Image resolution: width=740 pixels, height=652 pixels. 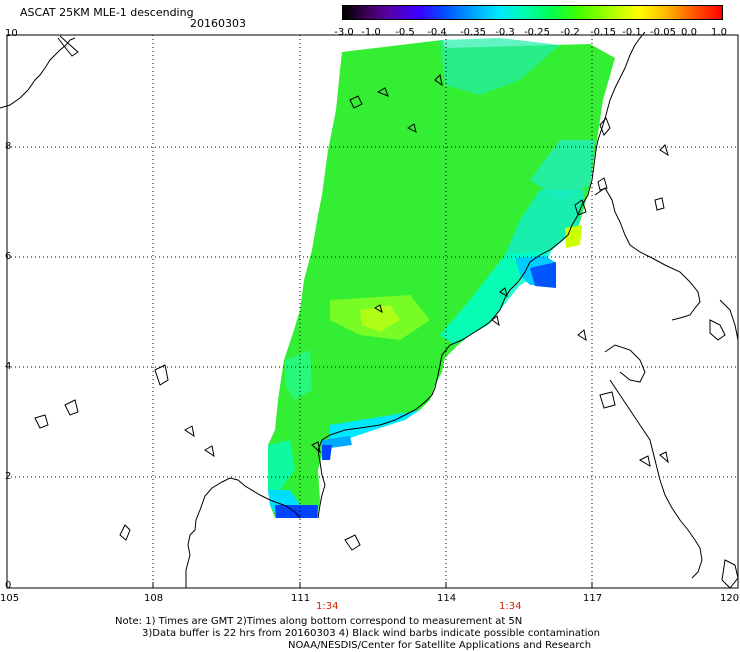 What do you see at coordinates (437, 32) in the screenshot?
I see `colorbar-tick: -0.4` at bounding box center [437, 32].